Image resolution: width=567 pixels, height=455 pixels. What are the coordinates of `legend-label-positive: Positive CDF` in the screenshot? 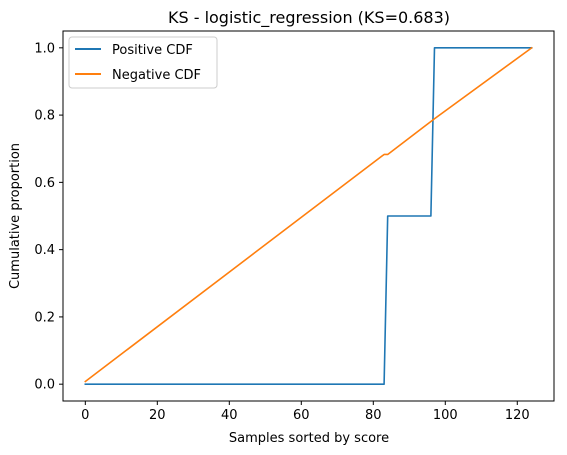 It's located at (152, 50).